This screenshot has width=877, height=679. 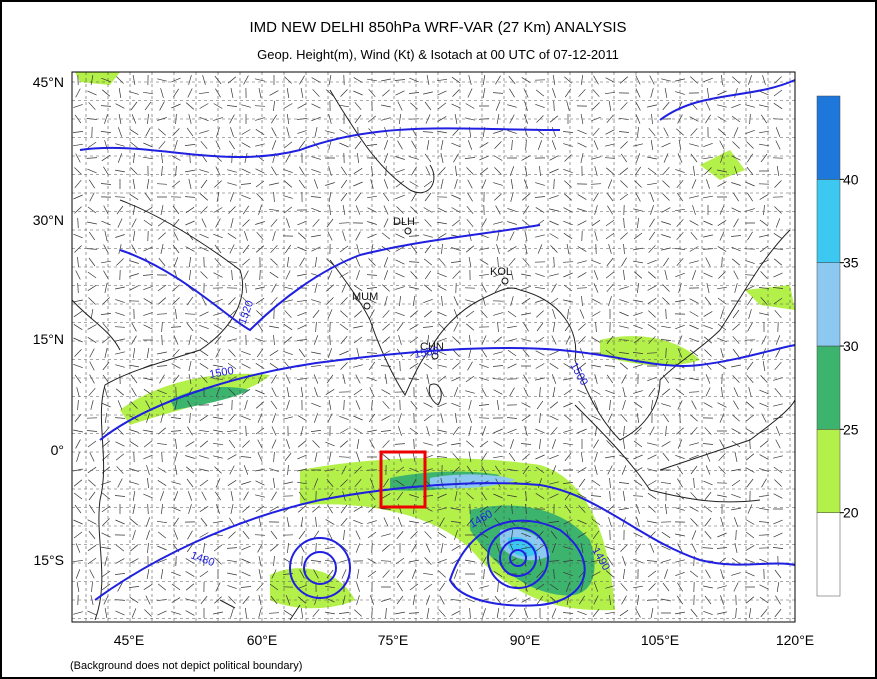 I want to click on lon-label: 90°E, so click(x=525, y=640).